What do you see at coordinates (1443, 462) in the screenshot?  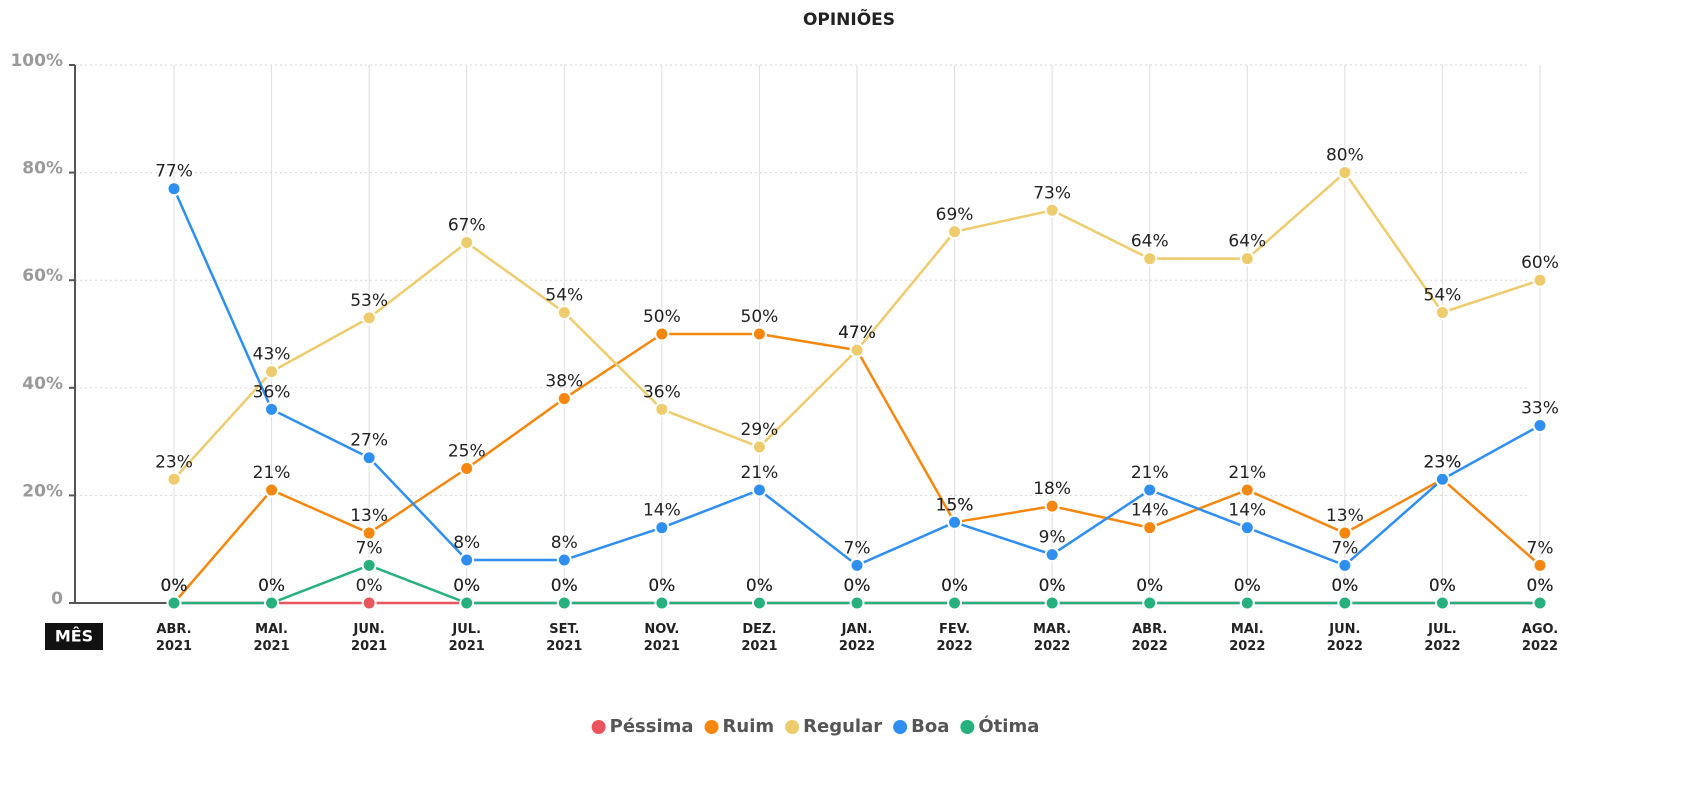 I see `data-label: 23%` at bounding box center [1443, 462].